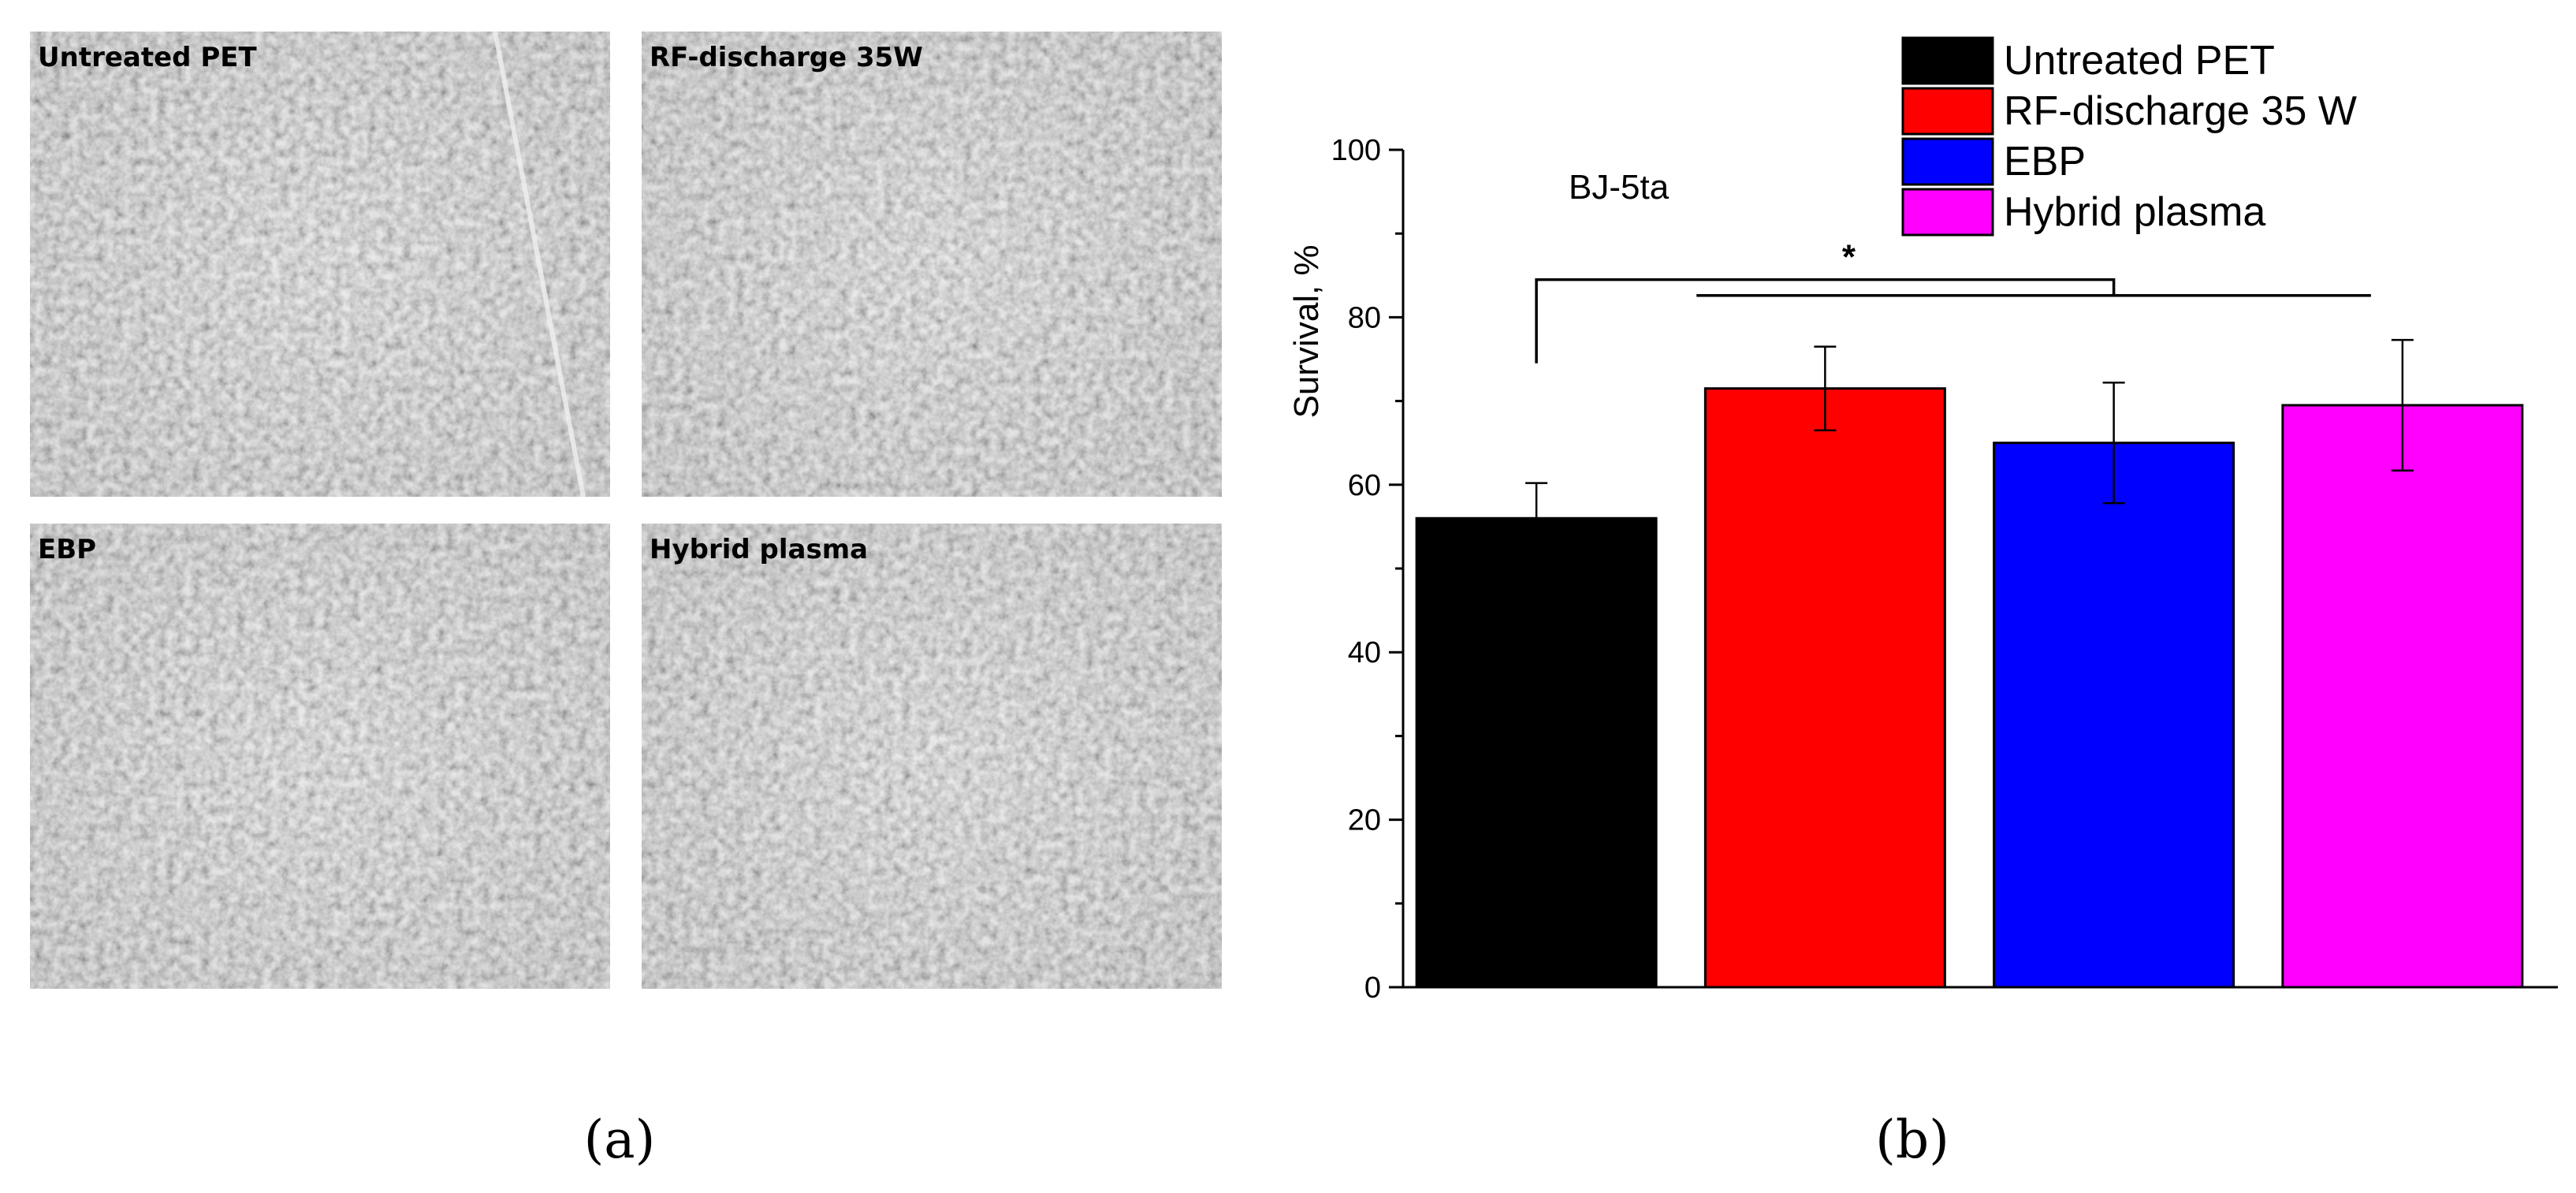  I want to click on y-tick-label: 100, so click(1356, 151).